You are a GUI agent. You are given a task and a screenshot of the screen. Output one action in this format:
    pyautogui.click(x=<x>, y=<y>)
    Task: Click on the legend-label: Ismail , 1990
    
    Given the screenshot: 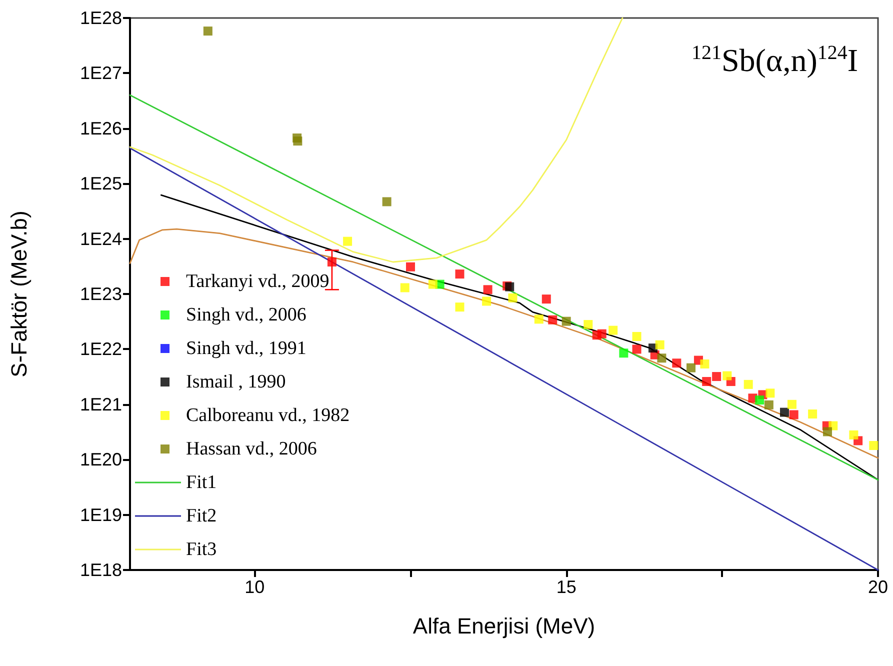 What is the action you would take?
    pyautogui.click(x=236, y=382)
    